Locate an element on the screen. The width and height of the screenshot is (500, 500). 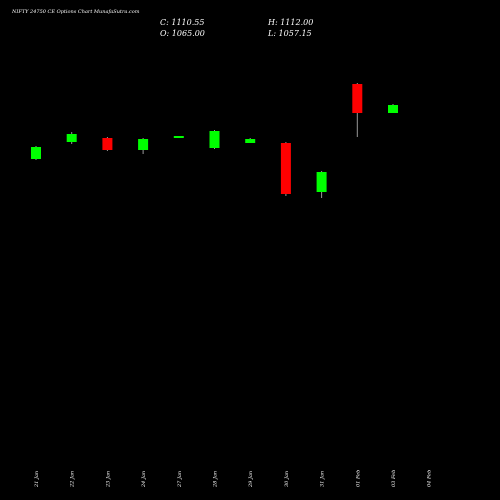
close-value: C: 1110.55 is located at coordinates (182, 22).